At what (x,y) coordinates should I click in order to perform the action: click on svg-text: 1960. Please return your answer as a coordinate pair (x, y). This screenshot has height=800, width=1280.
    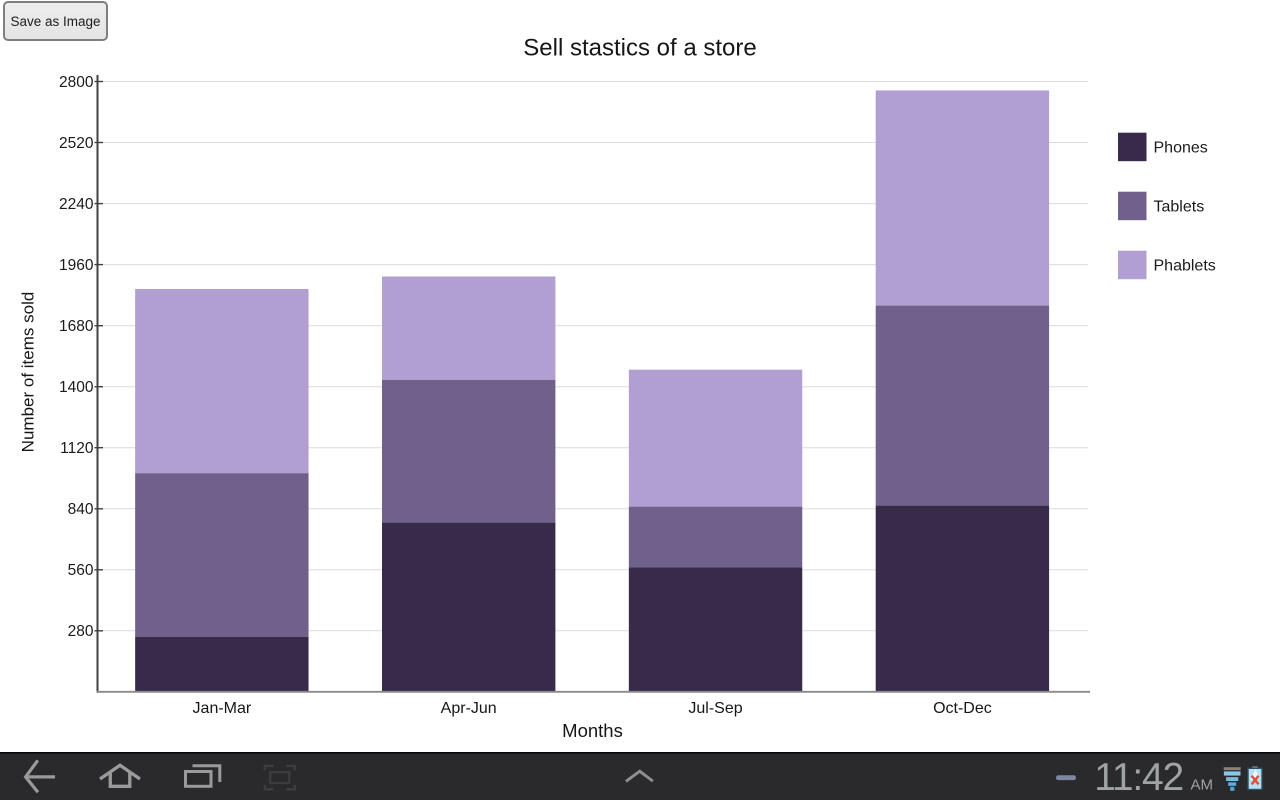
    Looking at the image, I should click on (76, 265).